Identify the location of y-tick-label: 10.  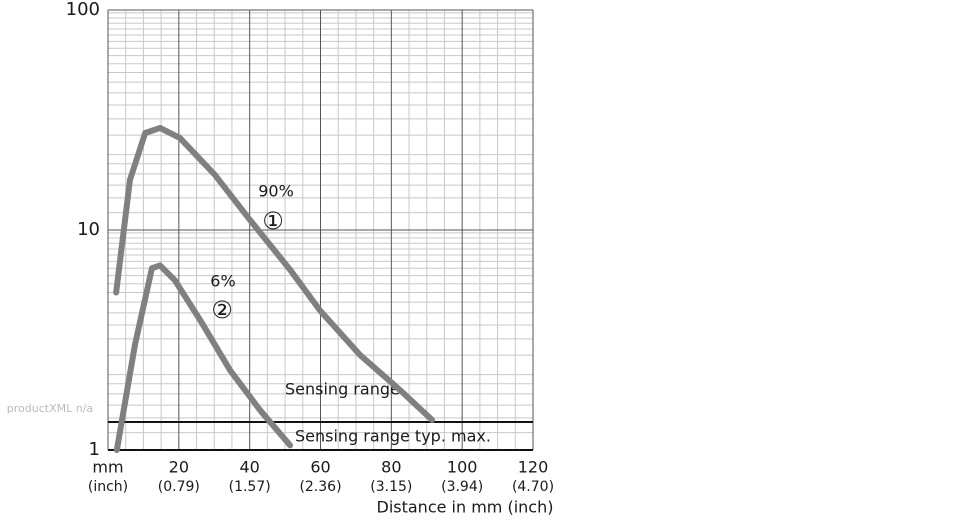
(88, 229).